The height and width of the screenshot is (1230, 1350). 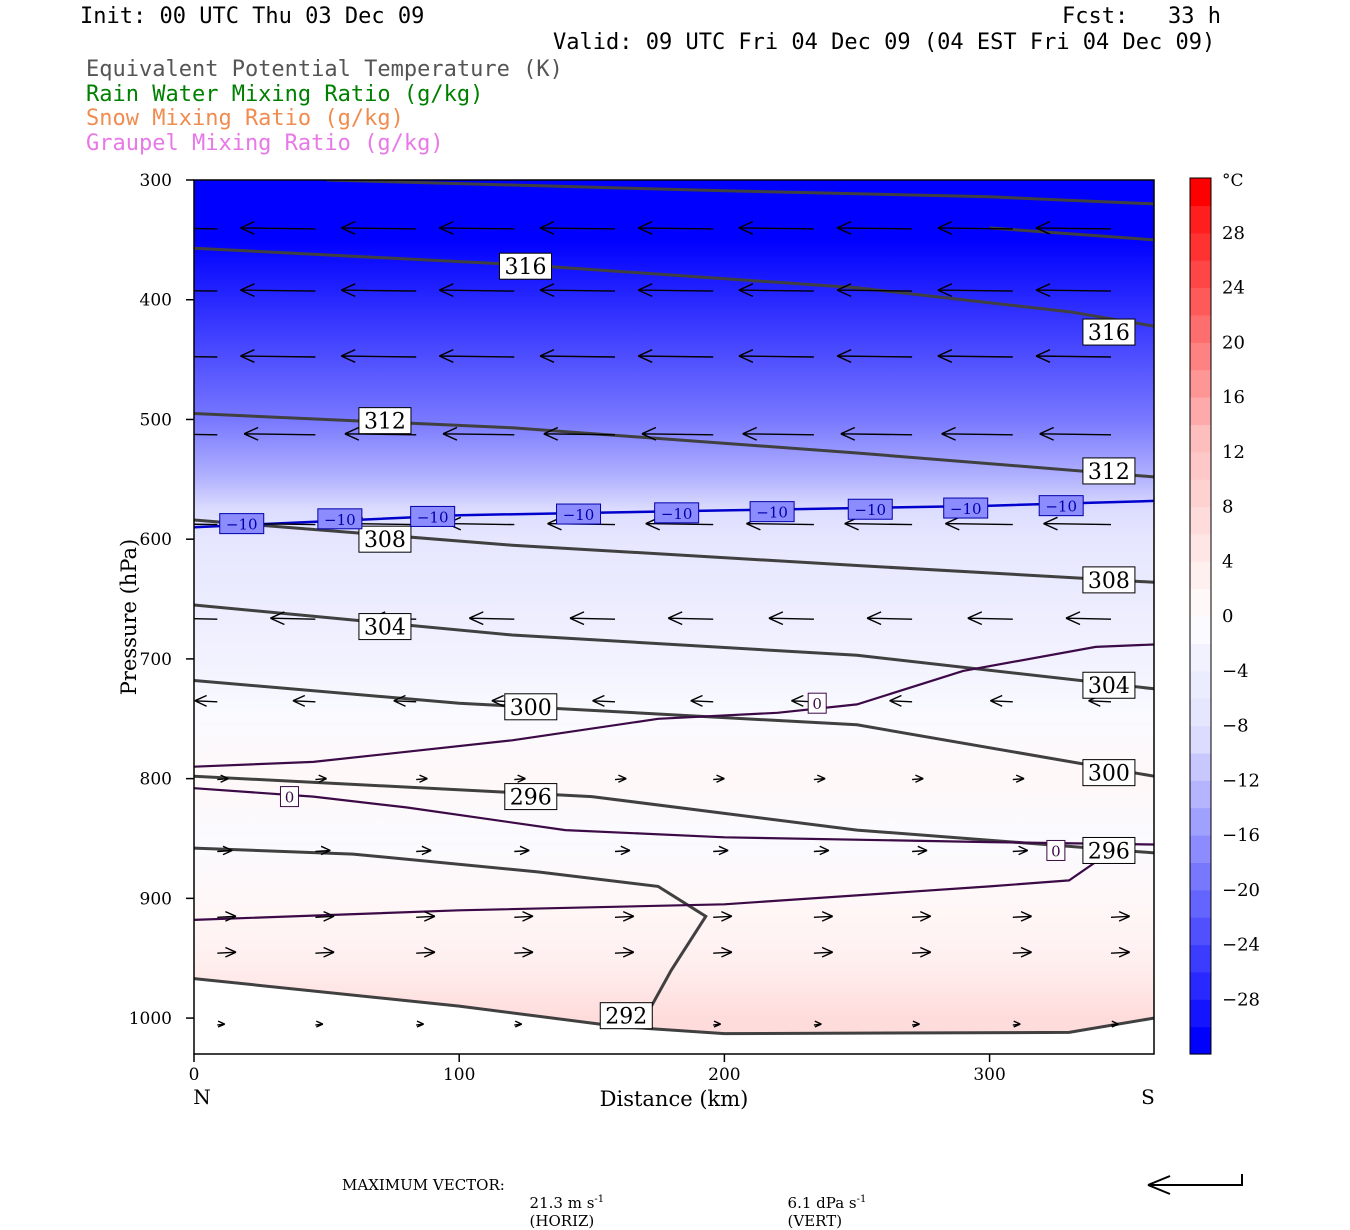 What do you see at coordinates (129, 617) in the screenshot?
I see `y-axis-label: Pressure (hPa)` at bounding box center [129, 617].